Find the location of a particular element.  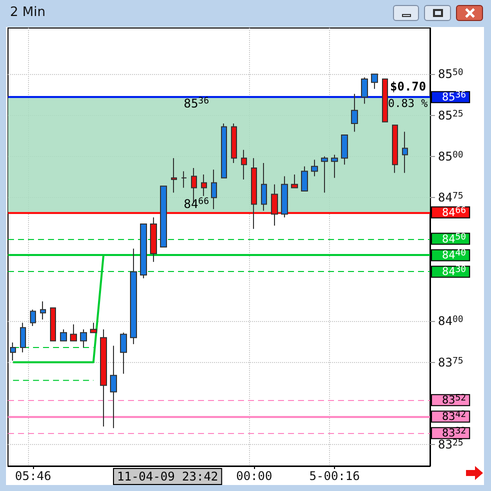

x-tick-label: 05:46 is located at coordinates (33, 476).